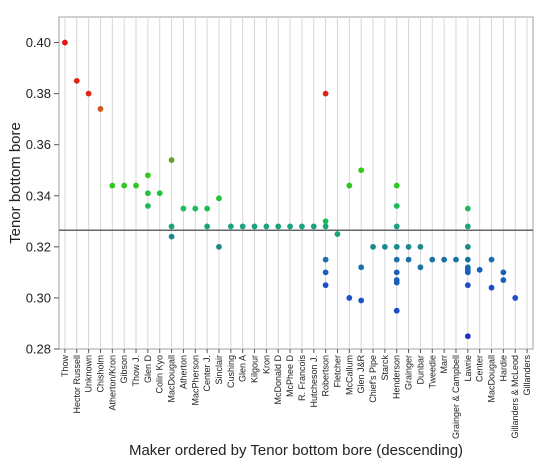  Describe the element at coordinates (278, 380) in the screenshot. I see `x-tick-label: McDonald D` at that location.